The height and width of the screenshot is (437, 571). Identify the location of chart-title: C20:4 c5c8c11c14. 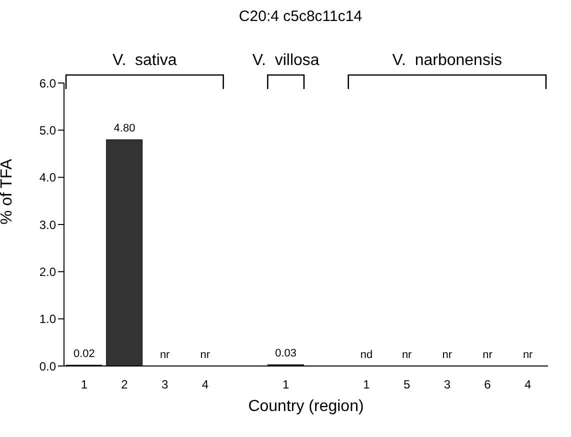
(301, 16).